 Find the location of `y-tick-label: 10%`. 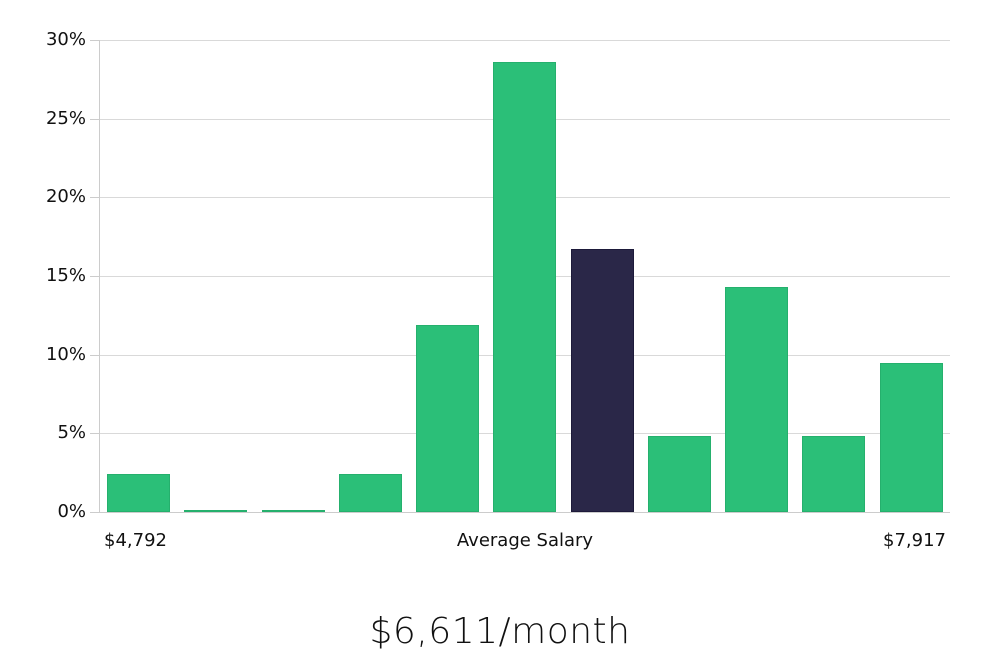

y-tick-label: 10% is located at coordinates (65, 354).